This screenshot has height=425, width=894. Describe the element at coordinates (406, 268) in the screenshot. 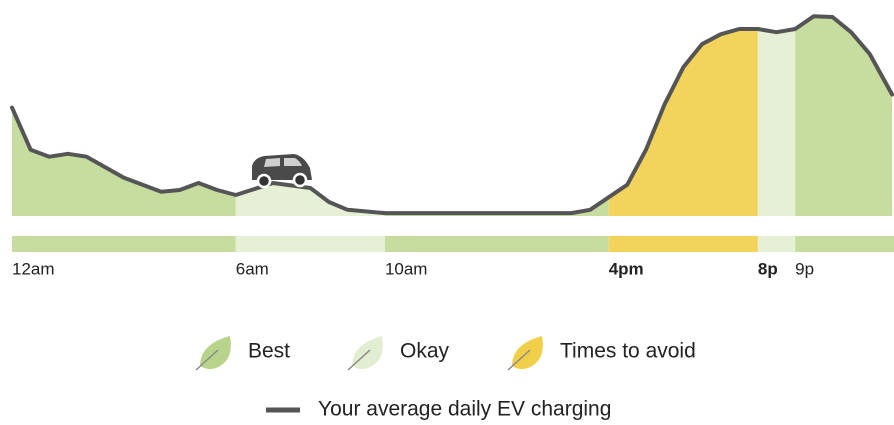

I see `x-tick-label: 10am` at that location.